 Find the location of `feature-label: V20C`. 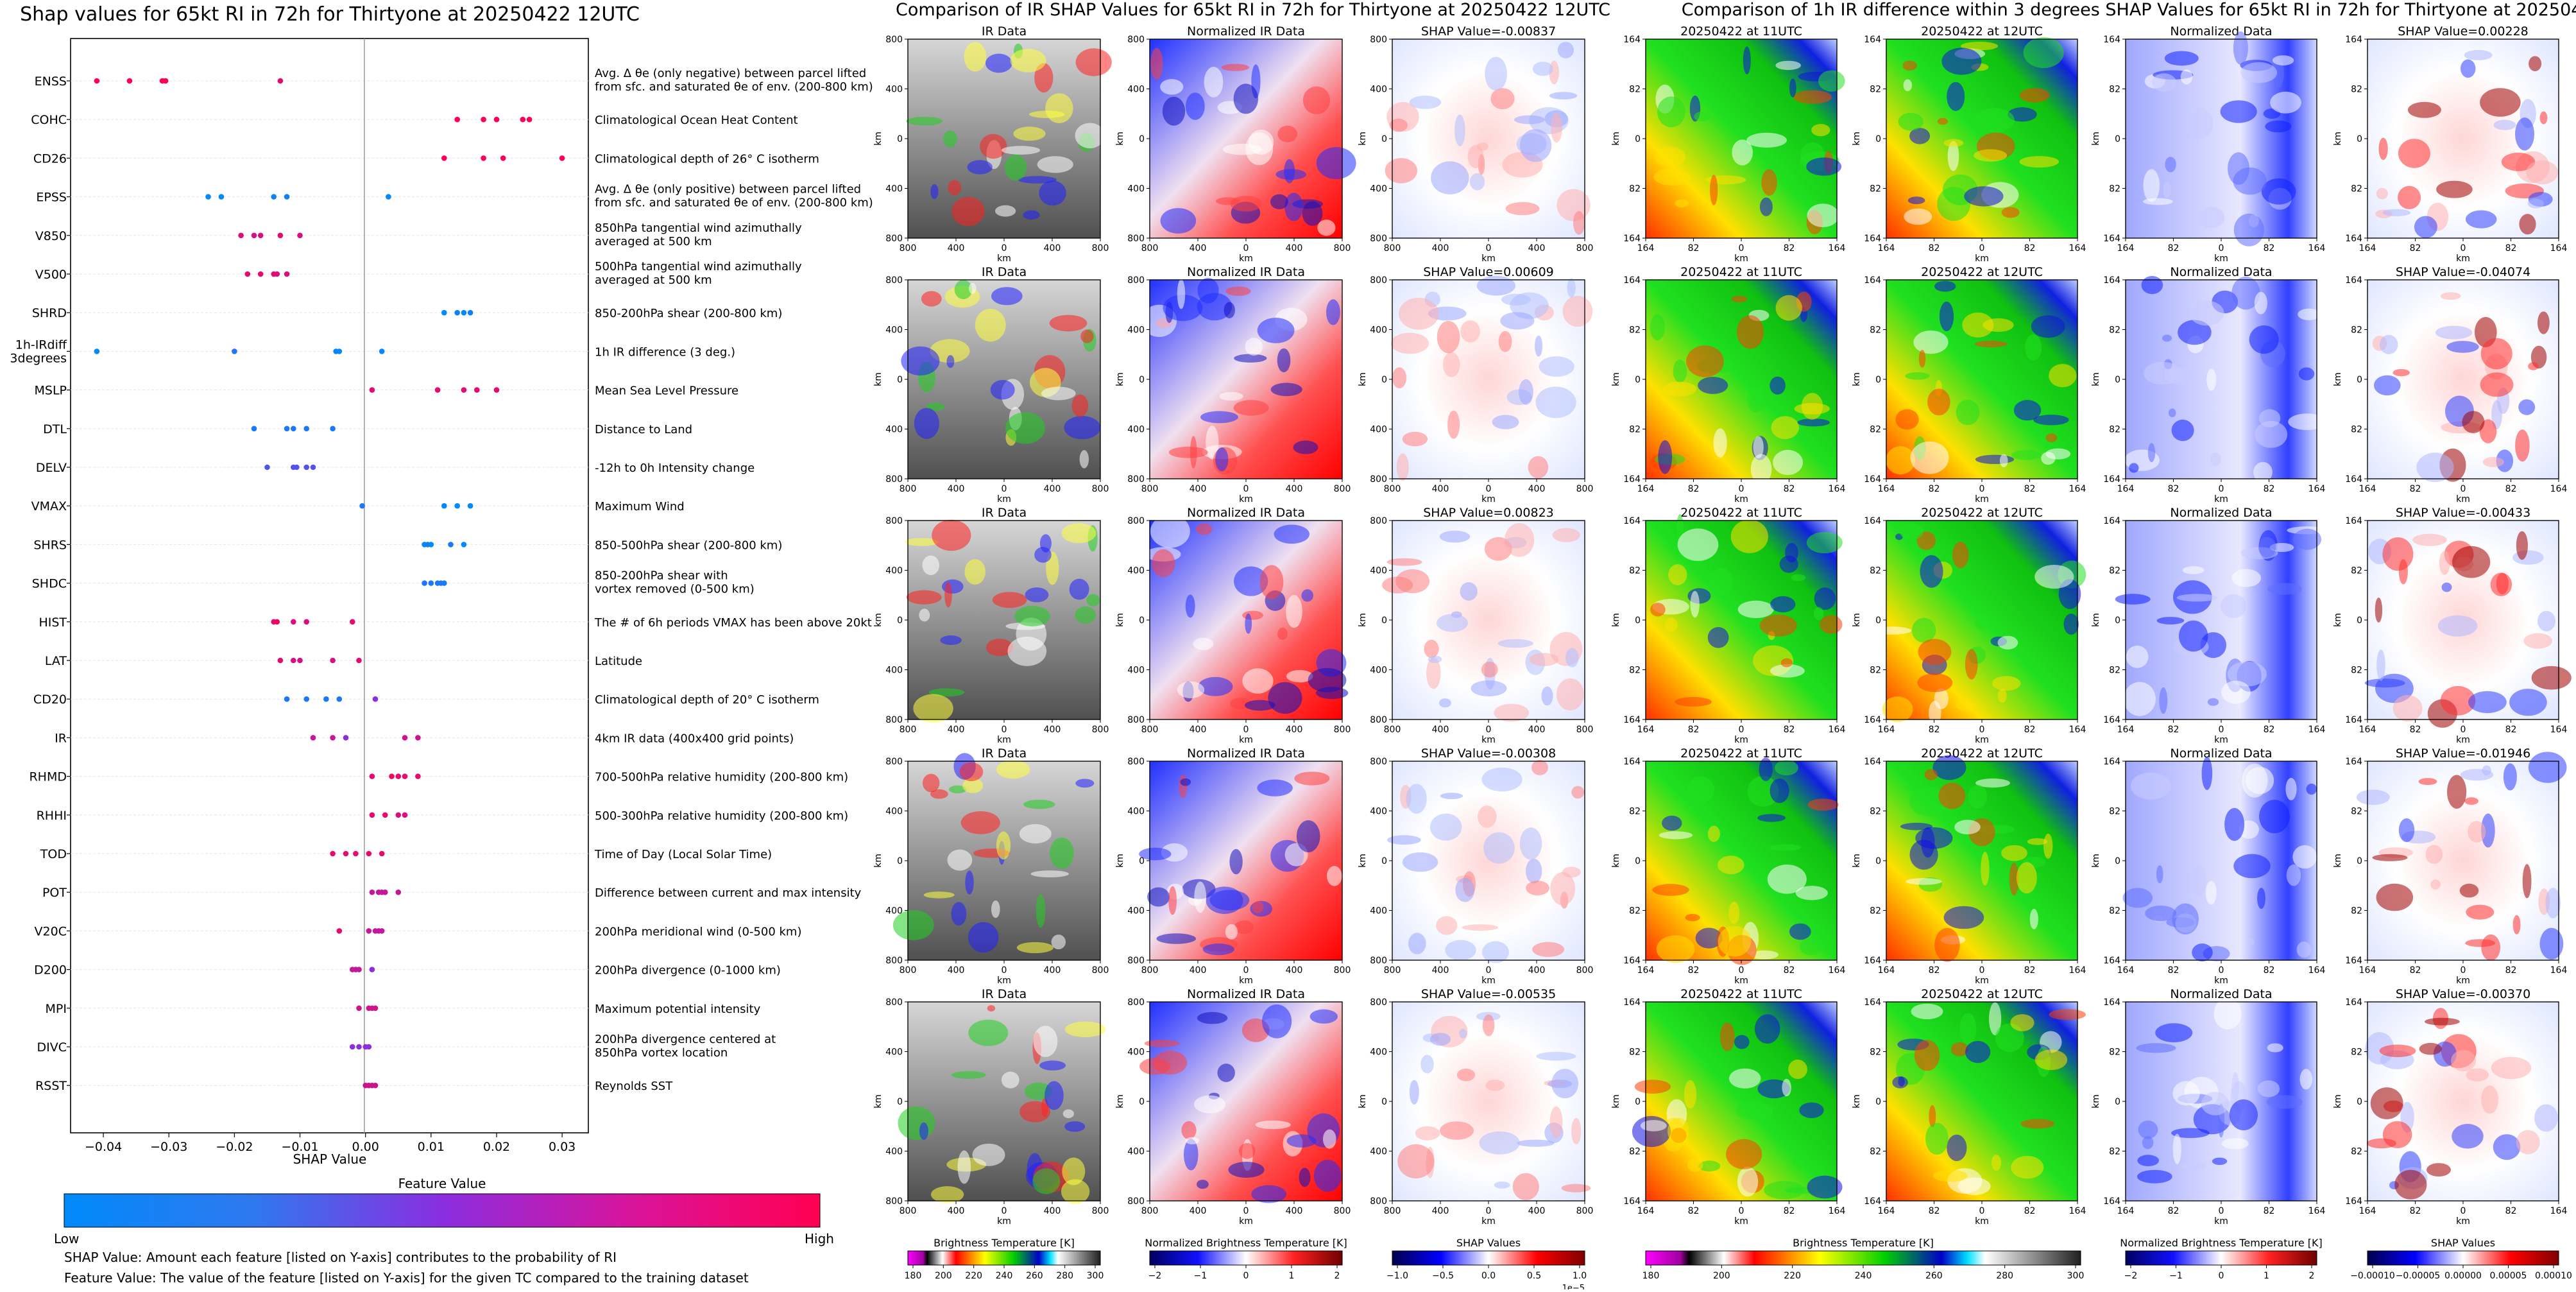

feature-label: V20C is located at coordinates (51, 931).